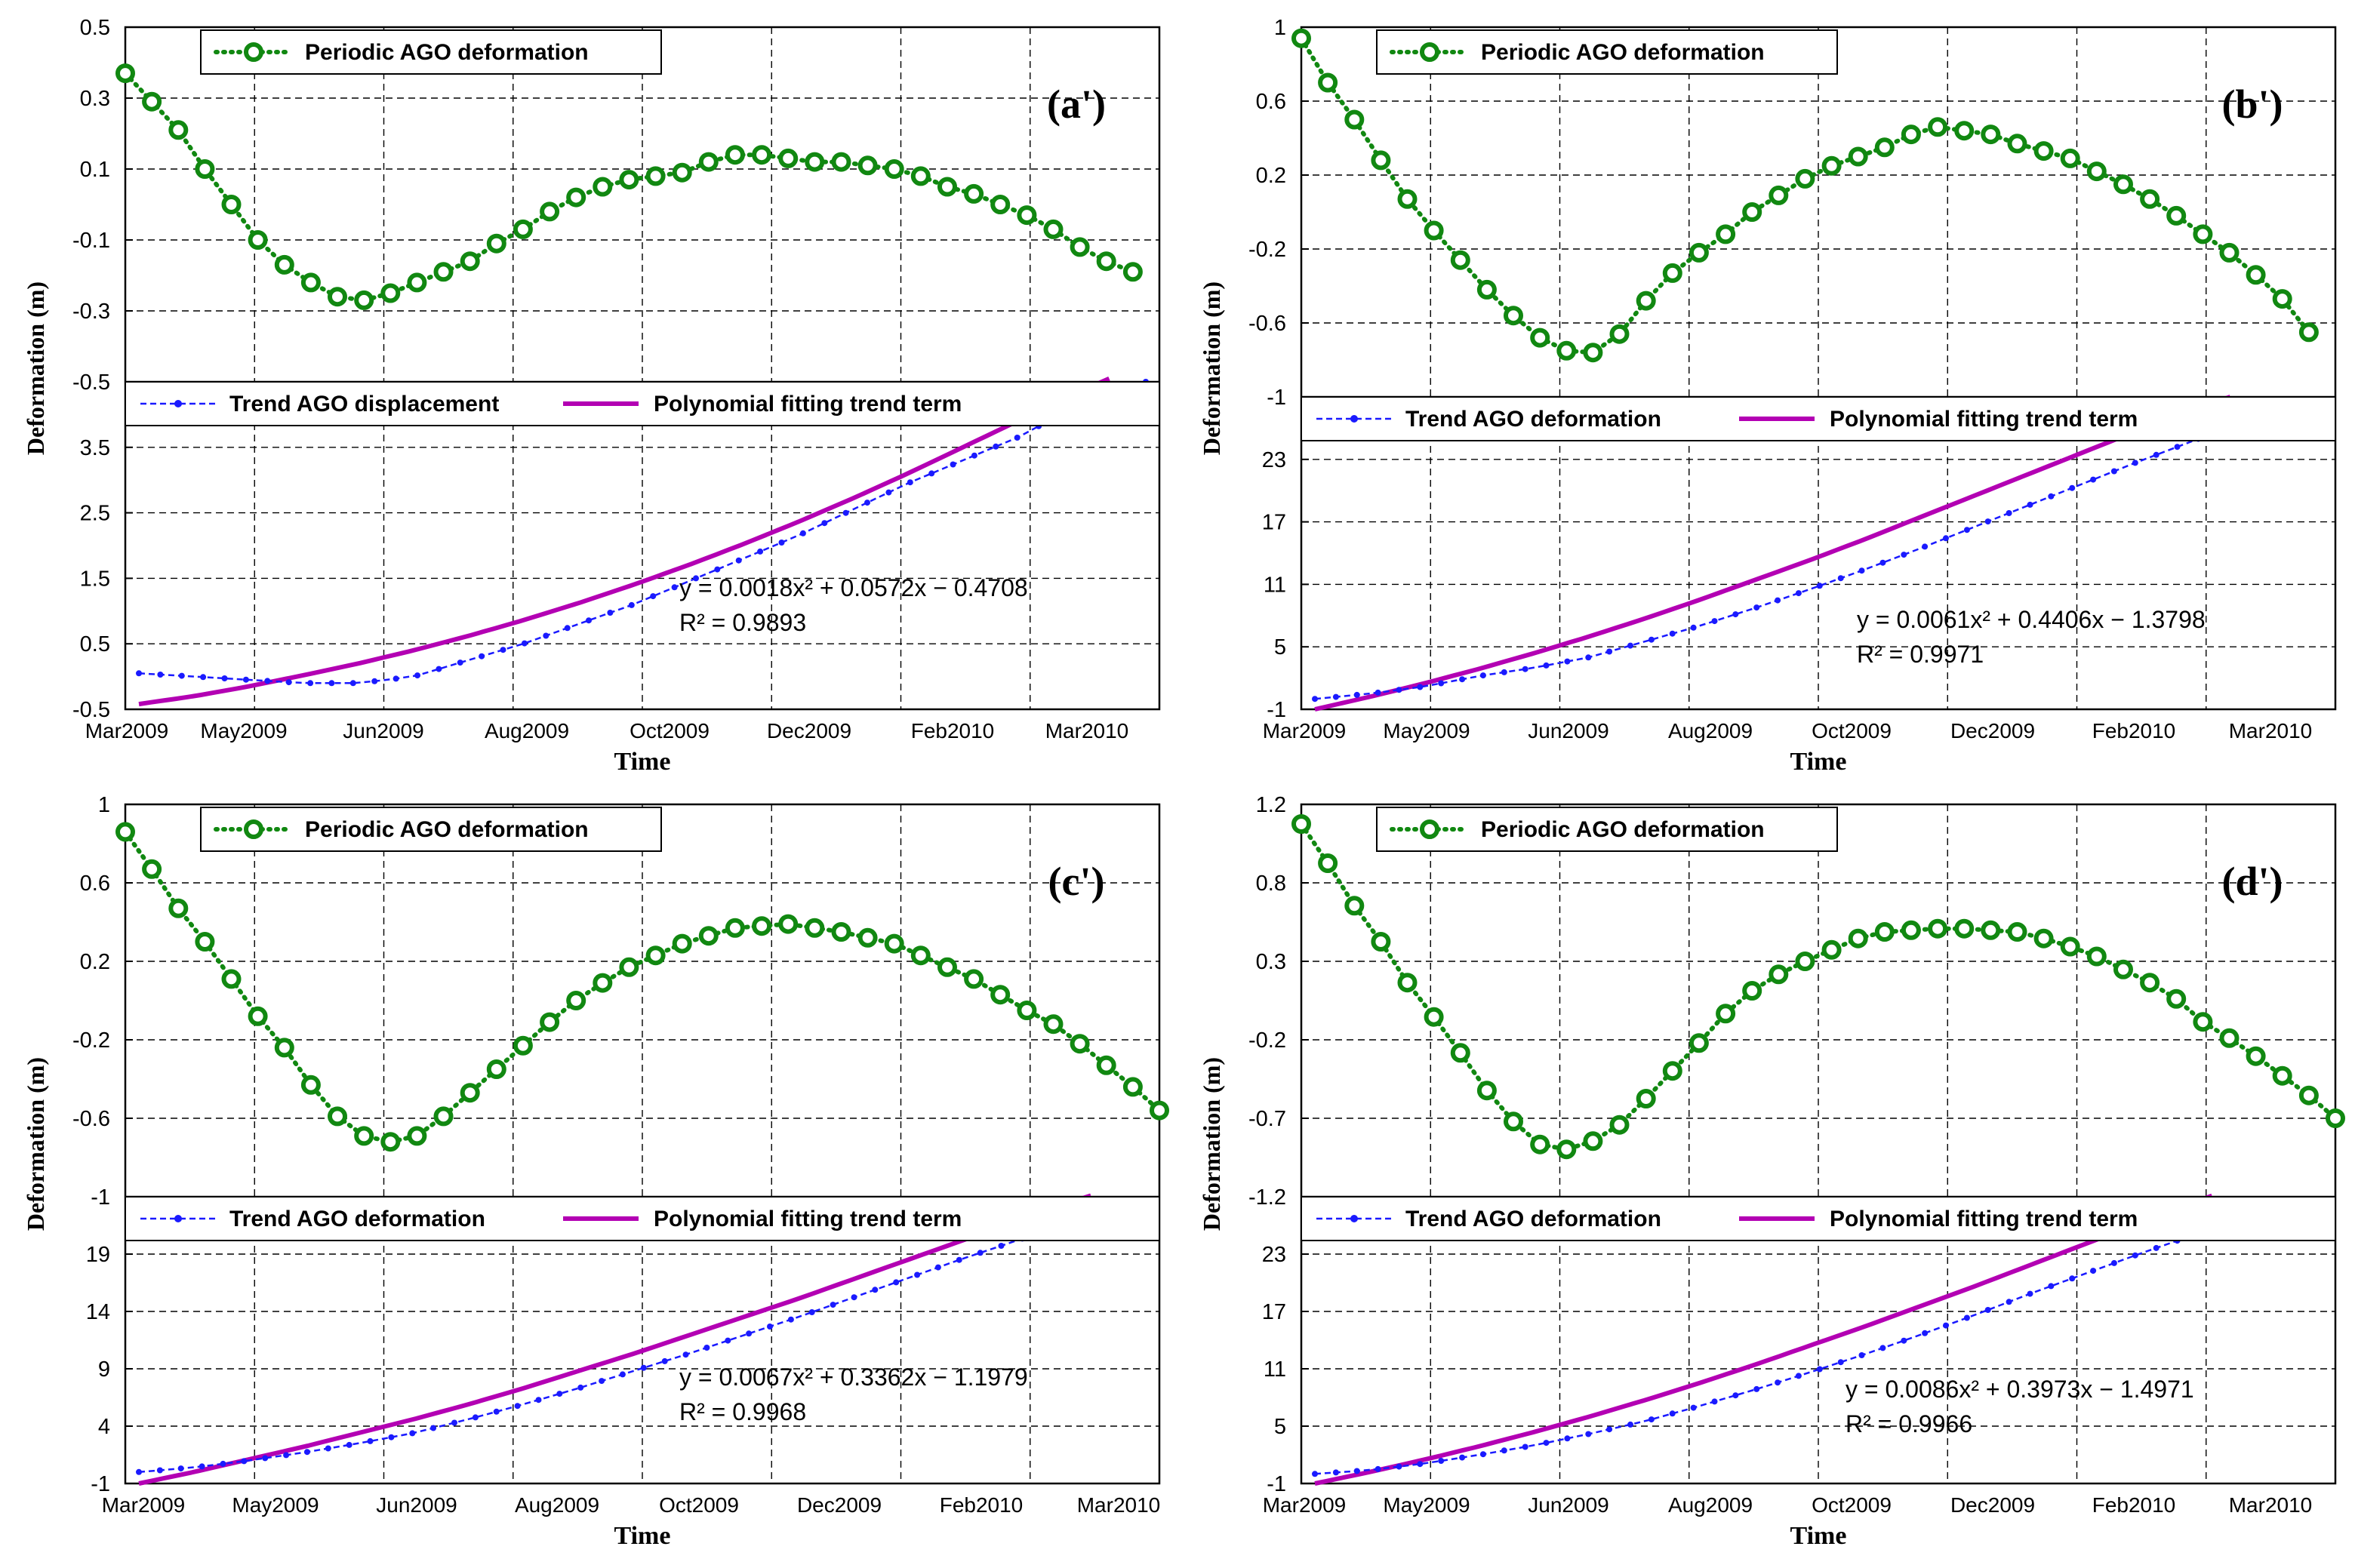 This screenshot has width=2355, height=1568. I want to click on legend-trend-label: Trend AGO deformation, so click(357, 1219).